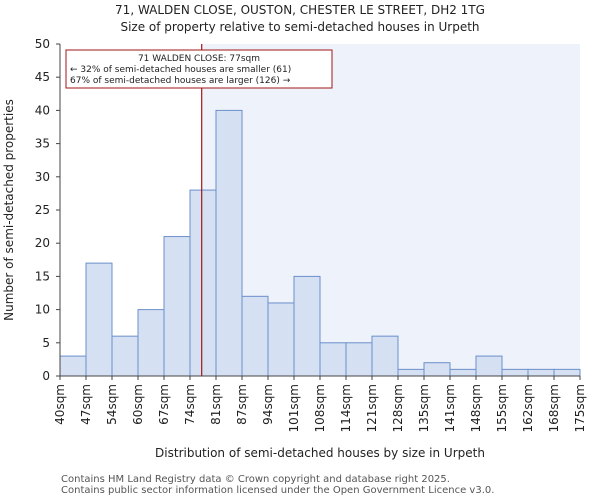 The height and width of the screenshot is (500, 600). What do you see at coordinates (46, 343) in the screenshot?
I see `y-tick-label-5: 5` at bounding box center [46, 343].